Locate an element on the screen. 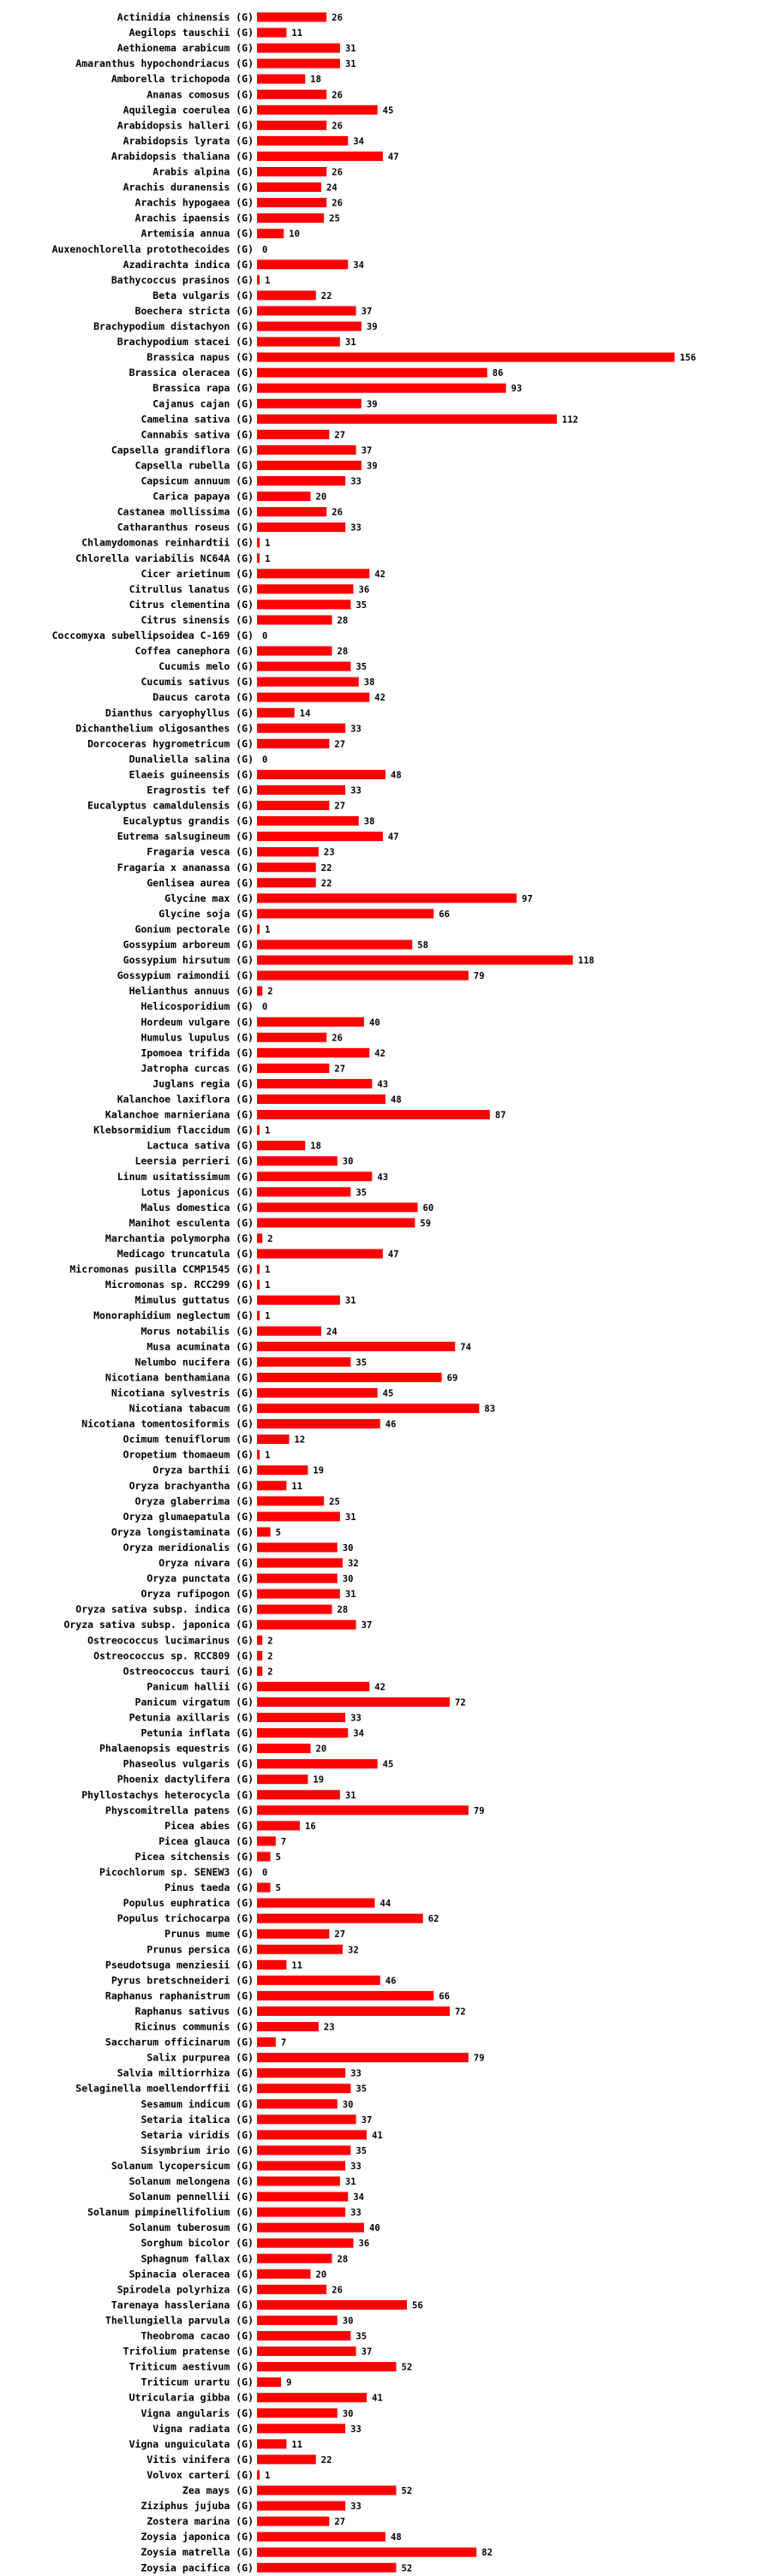 This screenshot has height=2576, width=771. category-label: Juglans regia (G) is located at coordinates (203, 1083).